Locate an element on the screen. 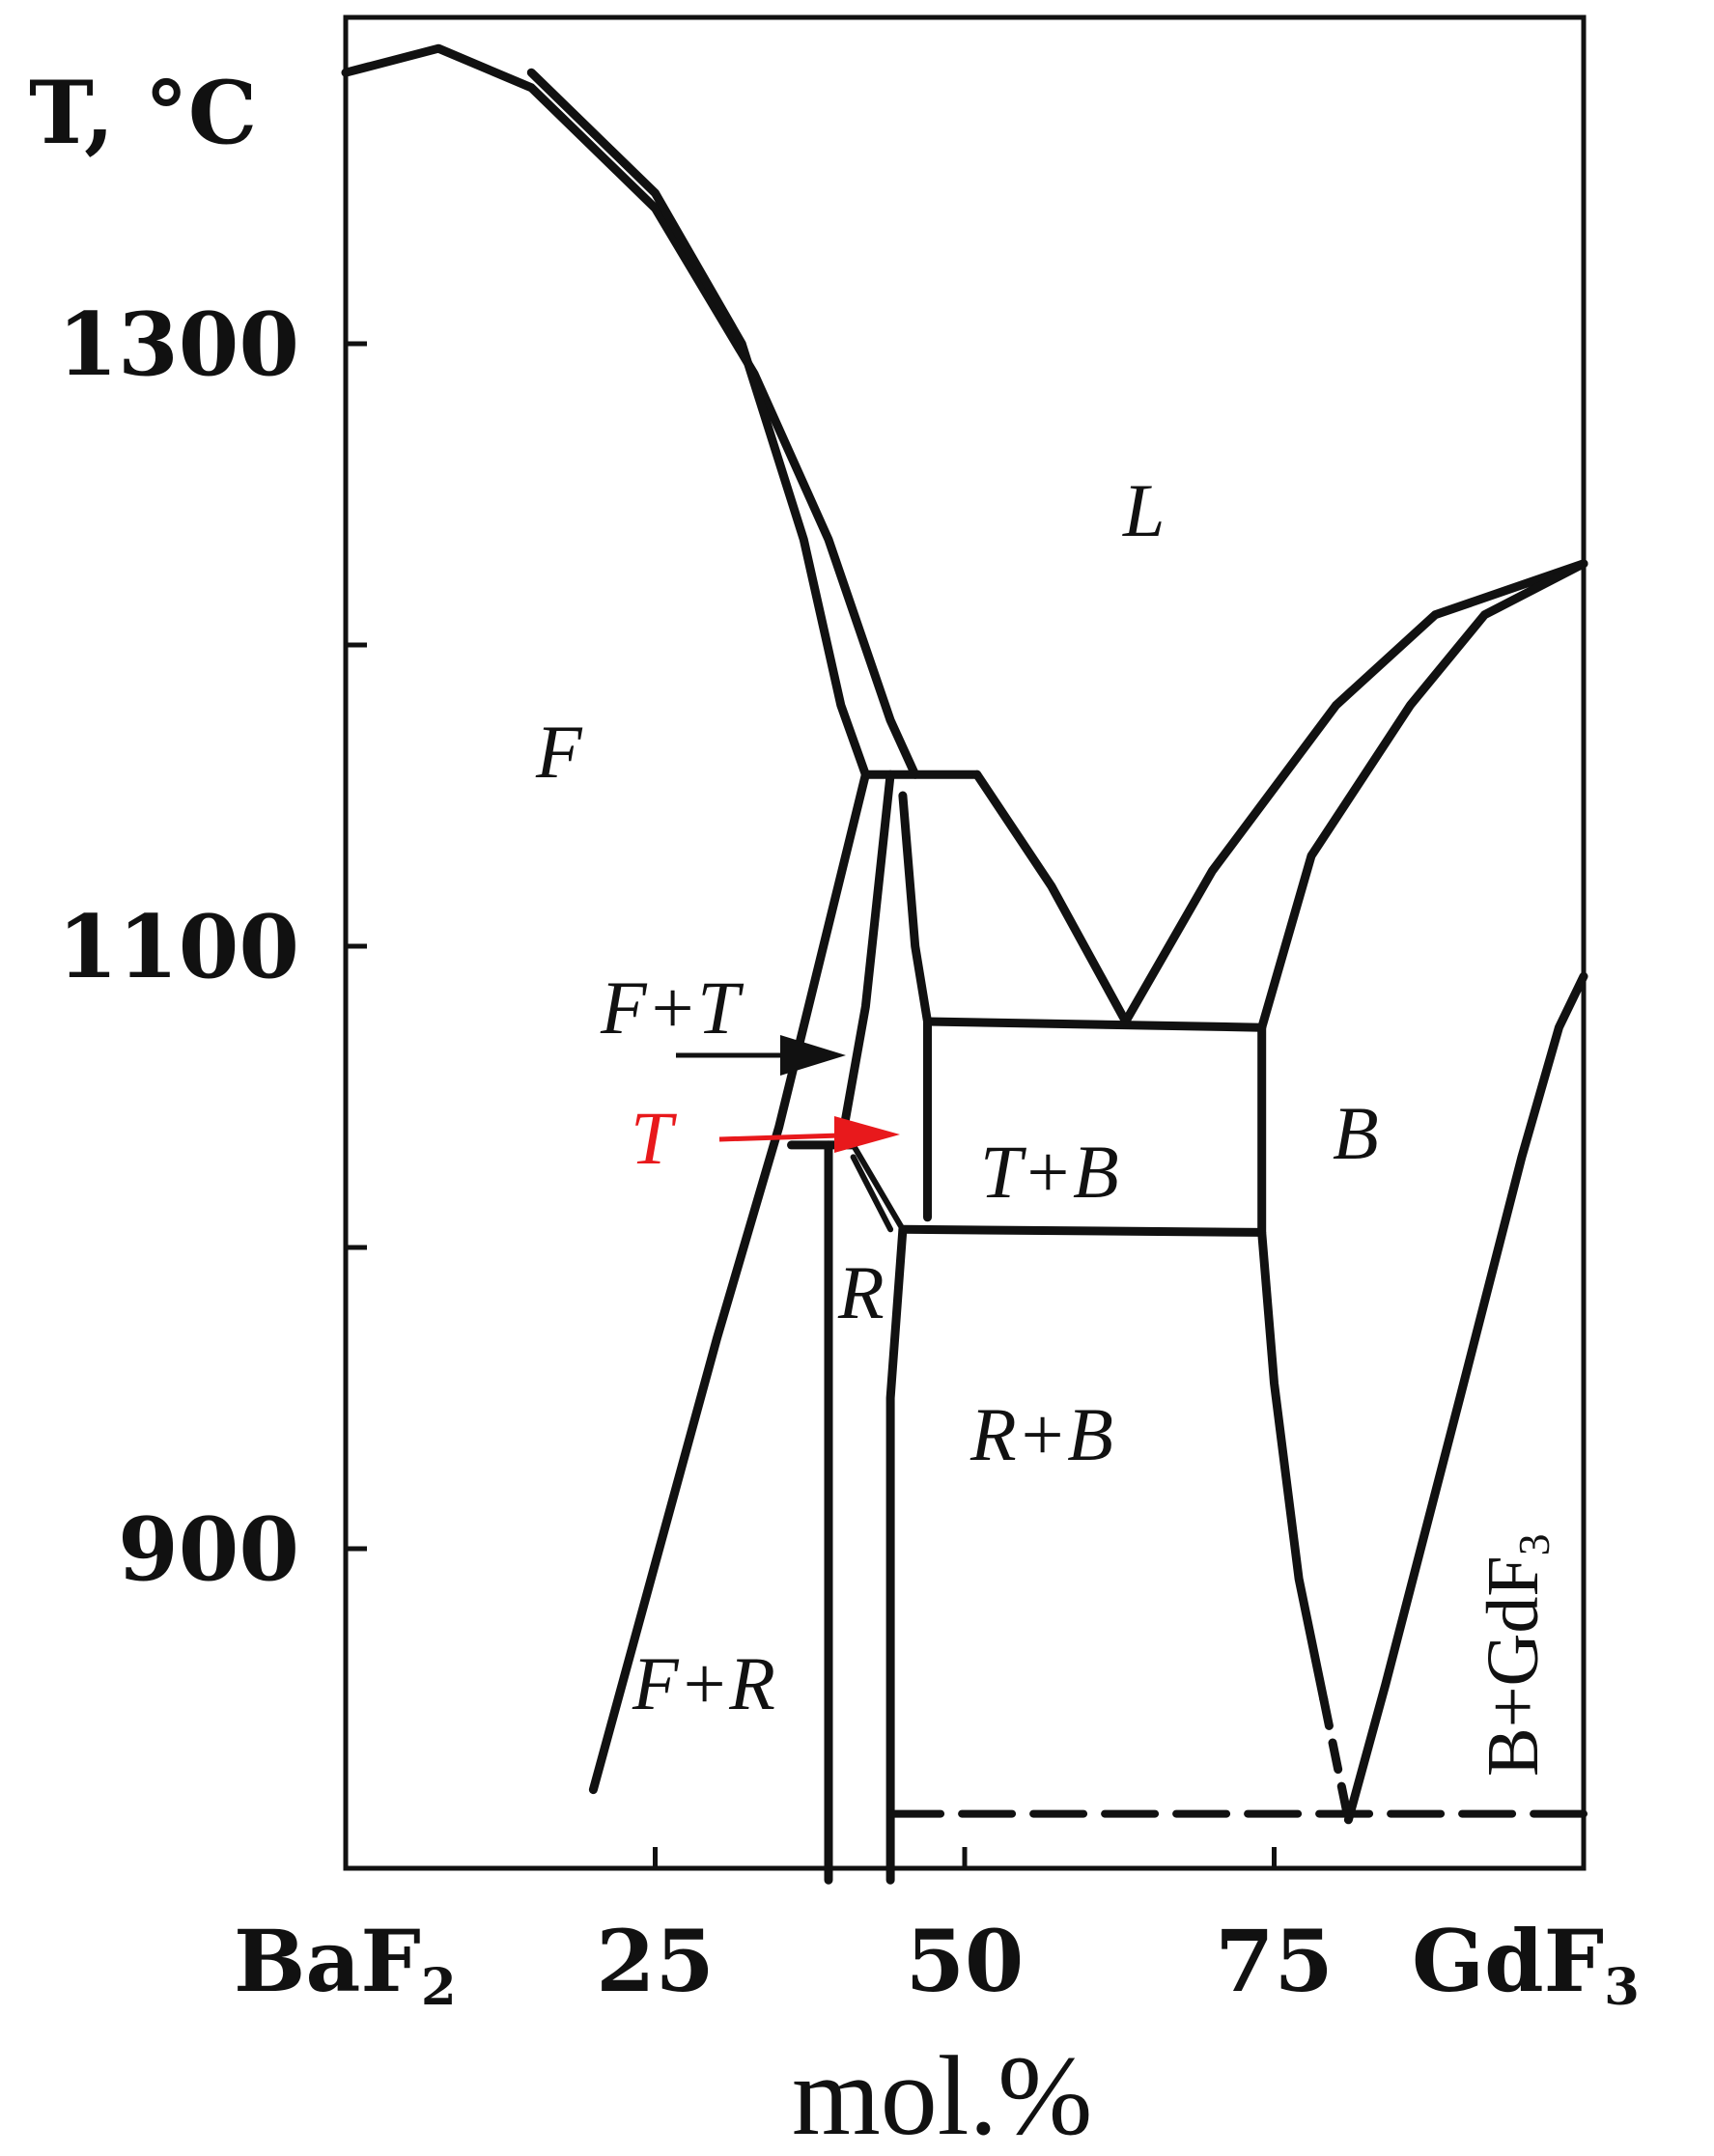  boundary-eutectic is located at coordinates (1095, 1024).